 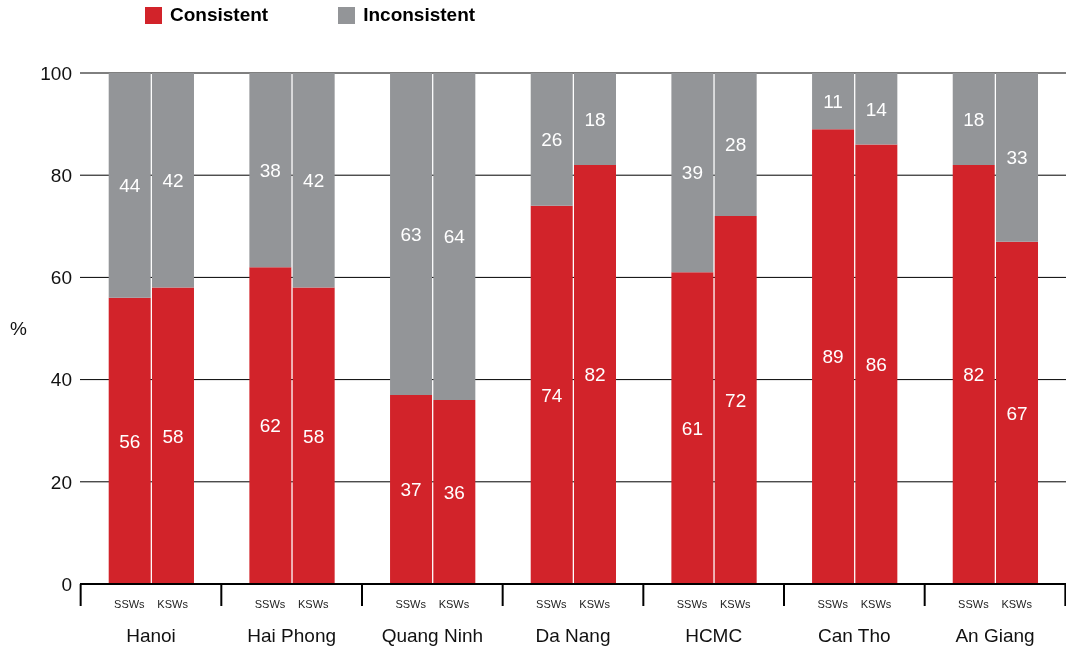 I want to click on y-tick-label: 60, so click(x=61, y=278).